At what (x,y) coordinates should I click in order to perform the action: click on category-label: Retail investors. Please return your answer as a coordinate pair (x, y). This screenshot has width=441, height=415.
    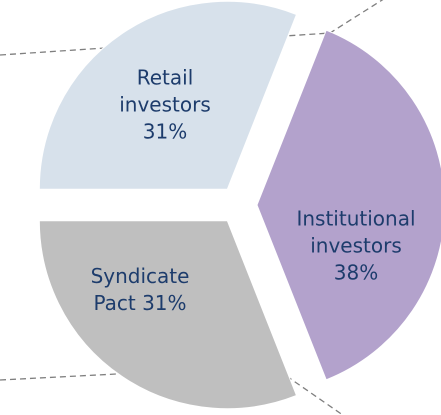
    Looking at the image, I should click on (165, 91).